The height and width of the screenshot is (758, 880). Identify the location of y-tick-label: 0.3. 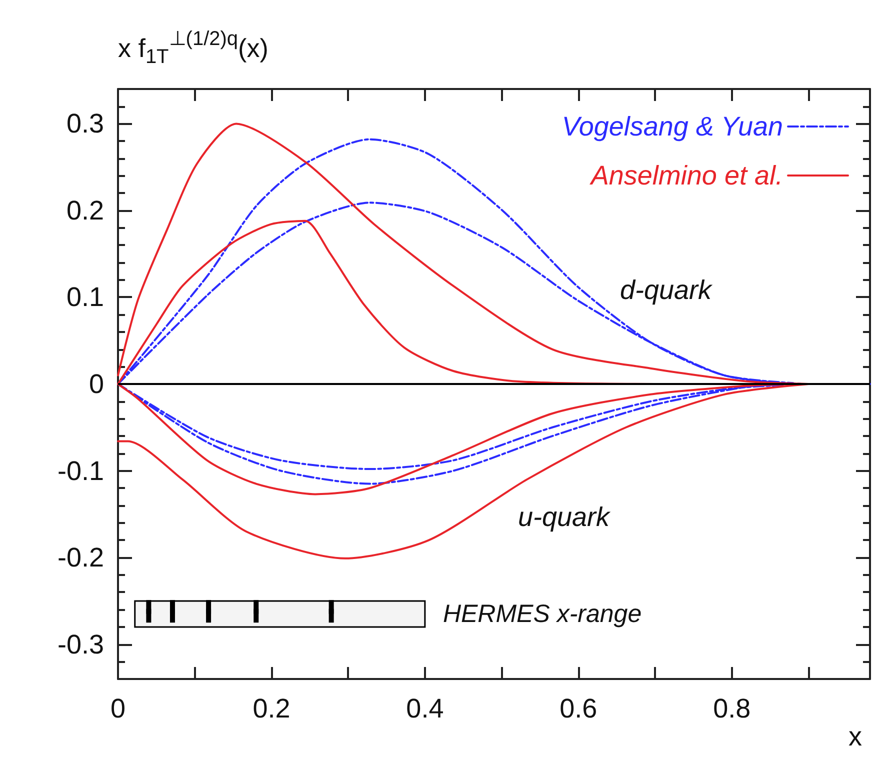
(85, 123).